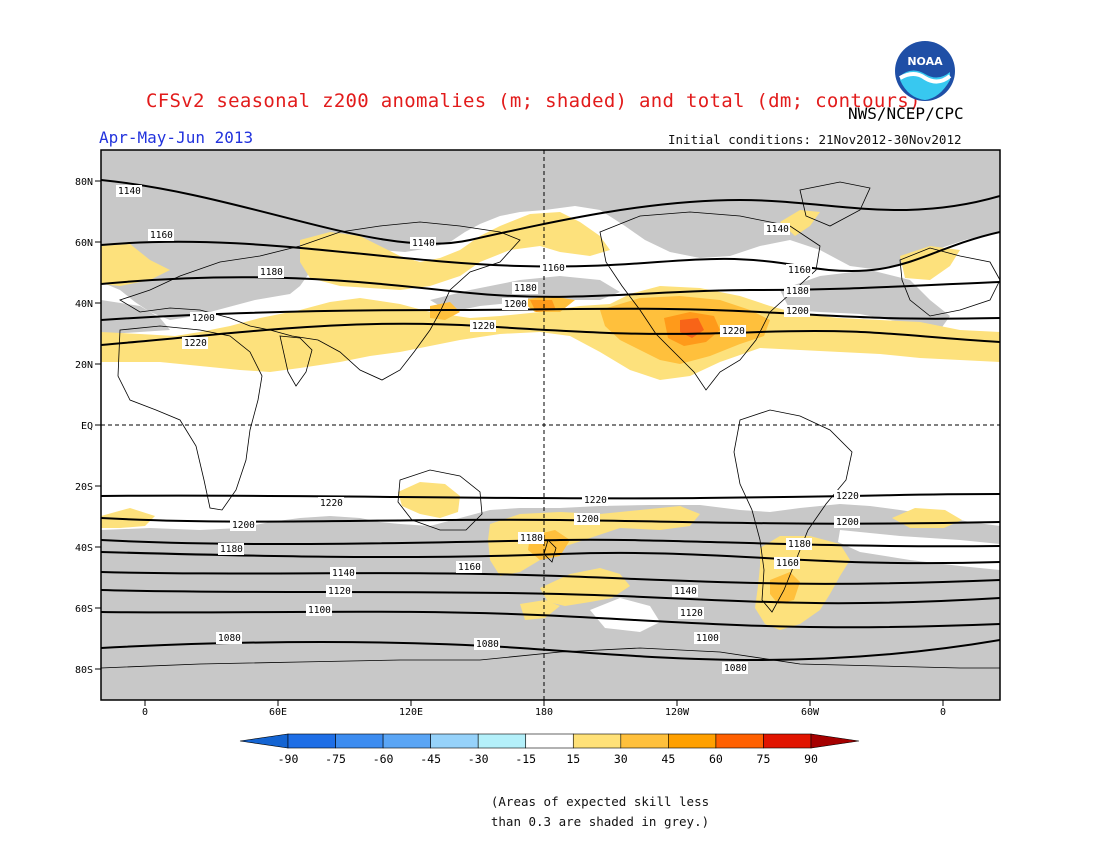  I want to click on south-america-outline, so click(793, 511).